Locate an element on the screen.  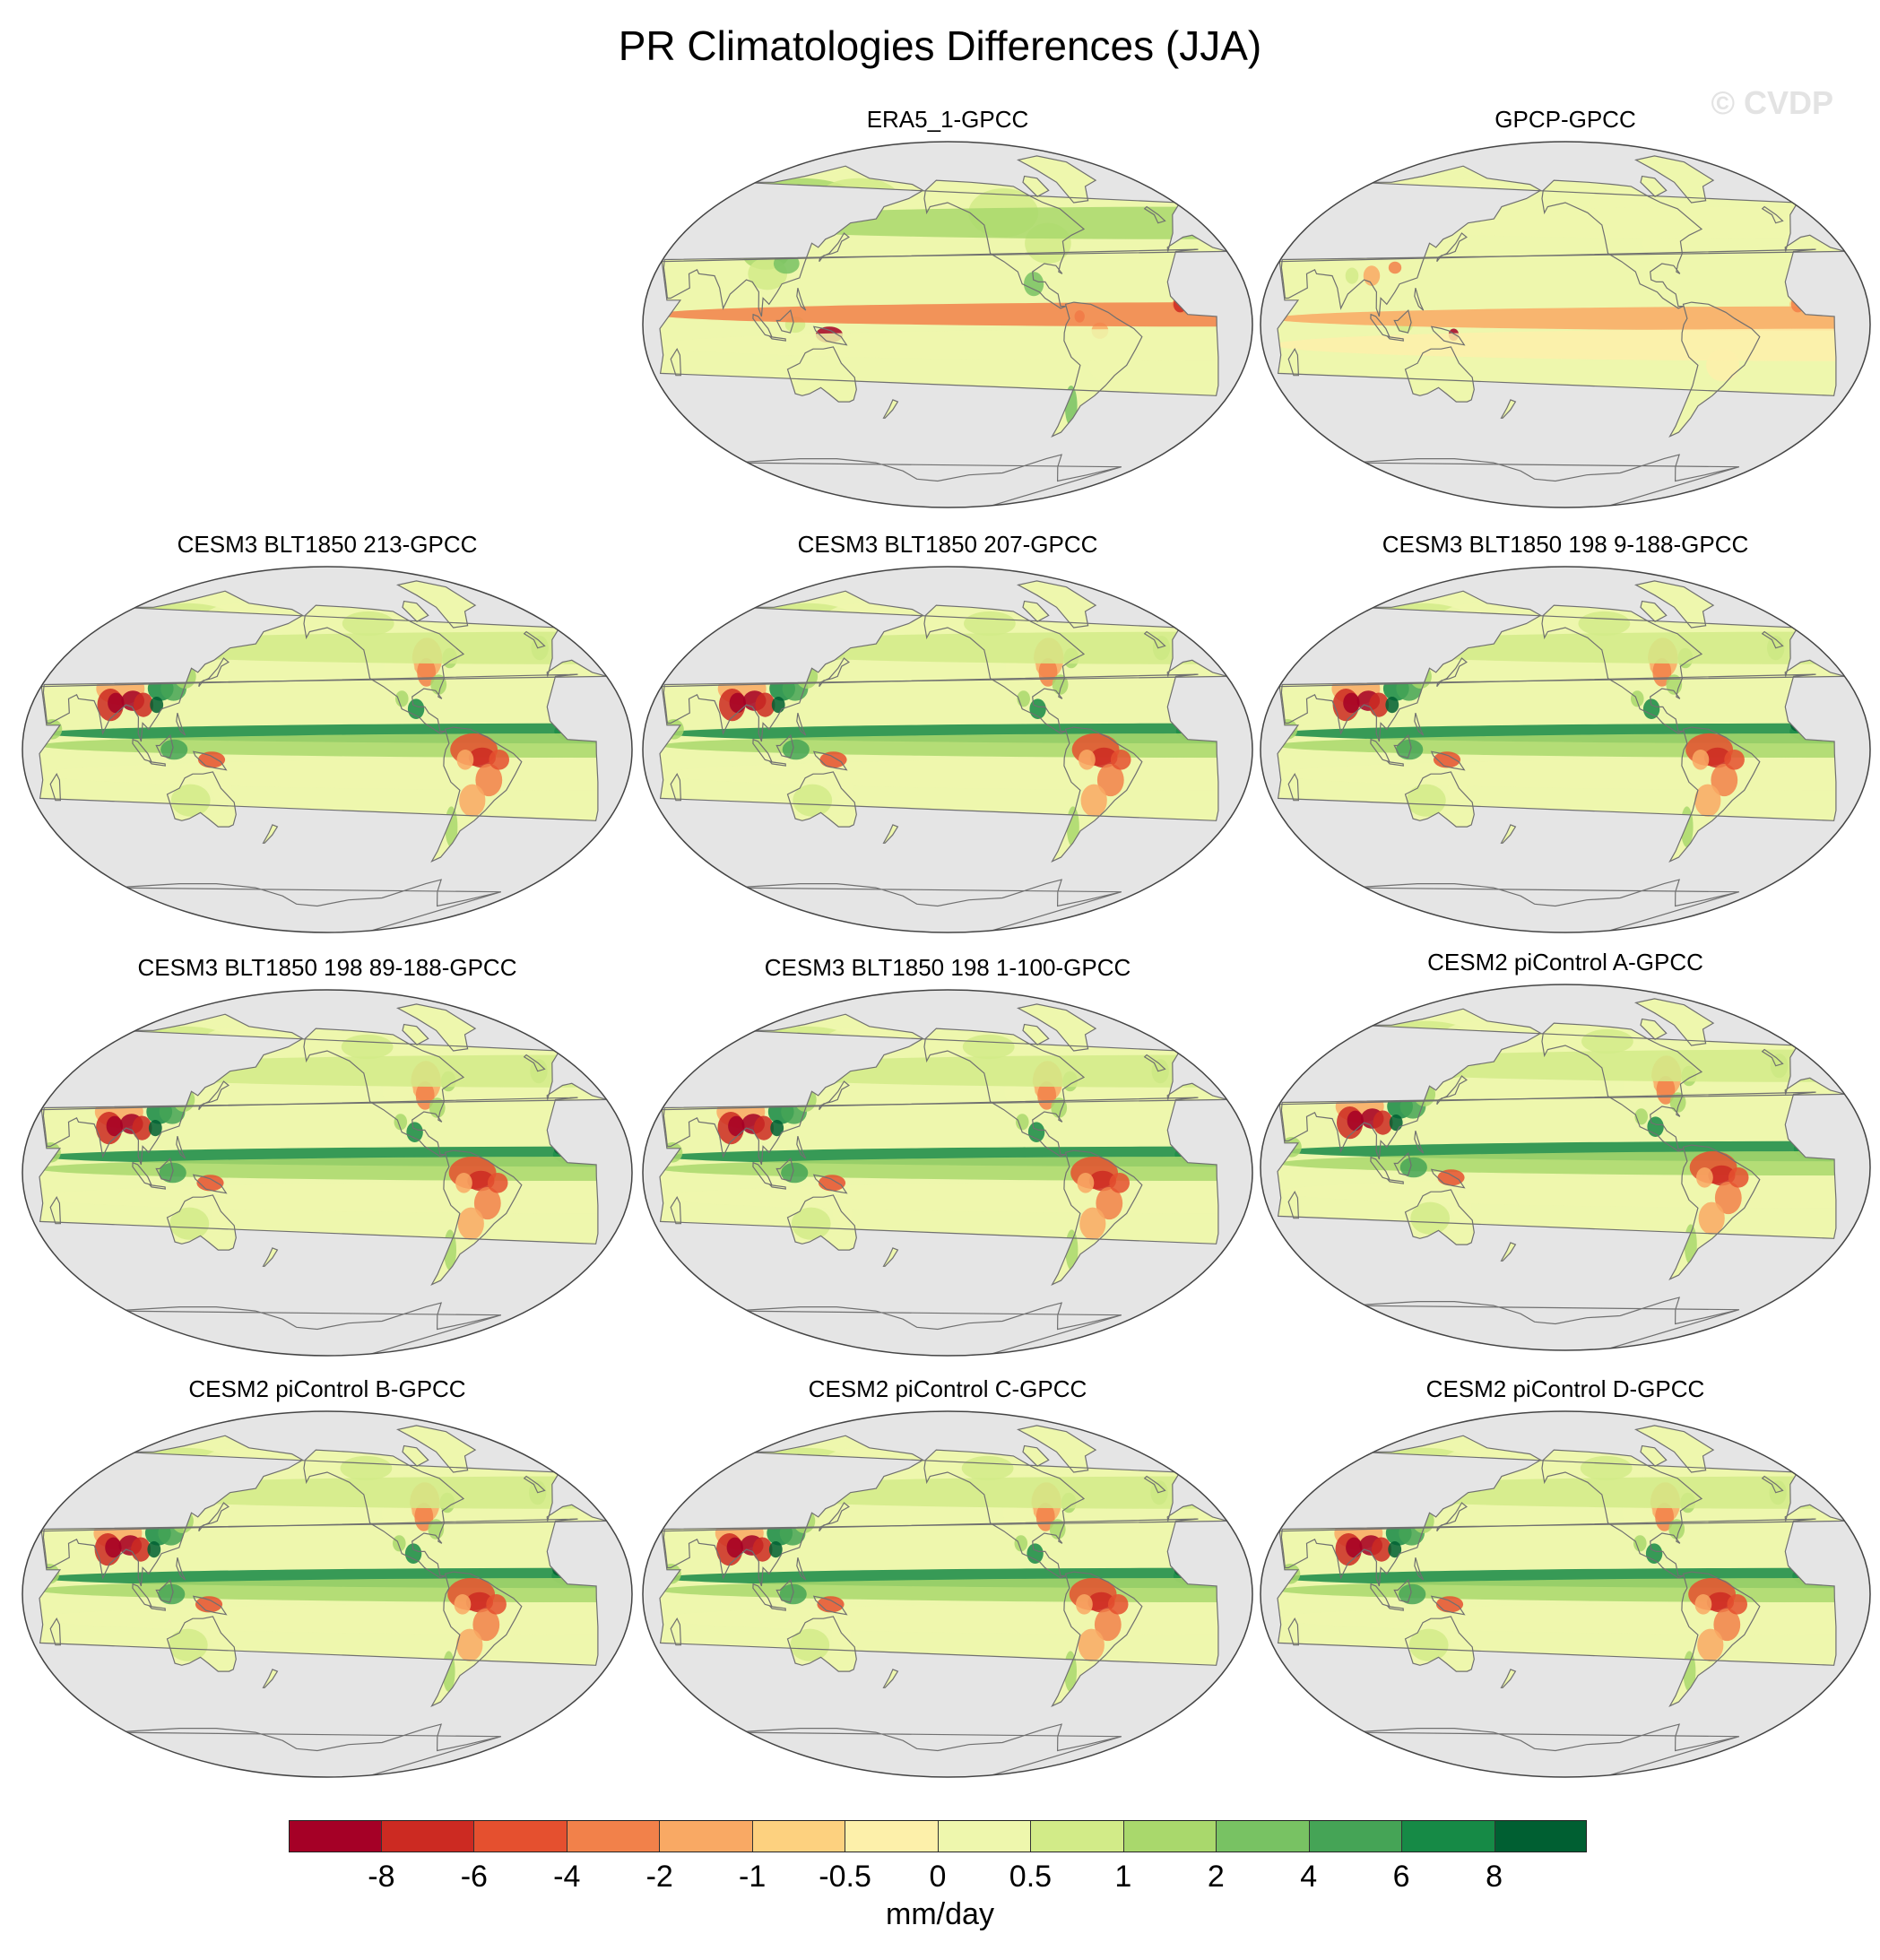
land-baffin is located at coordinates (1654, 611).